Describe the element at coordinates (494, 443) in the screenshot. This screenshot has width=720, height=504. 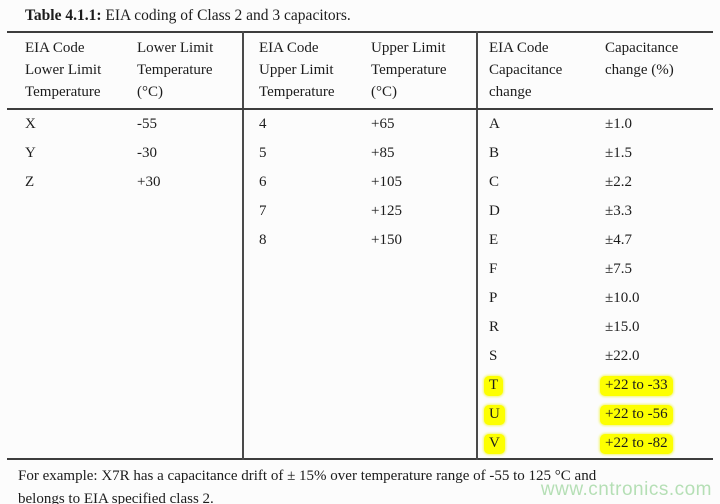
I see `highlight: V` at that location.